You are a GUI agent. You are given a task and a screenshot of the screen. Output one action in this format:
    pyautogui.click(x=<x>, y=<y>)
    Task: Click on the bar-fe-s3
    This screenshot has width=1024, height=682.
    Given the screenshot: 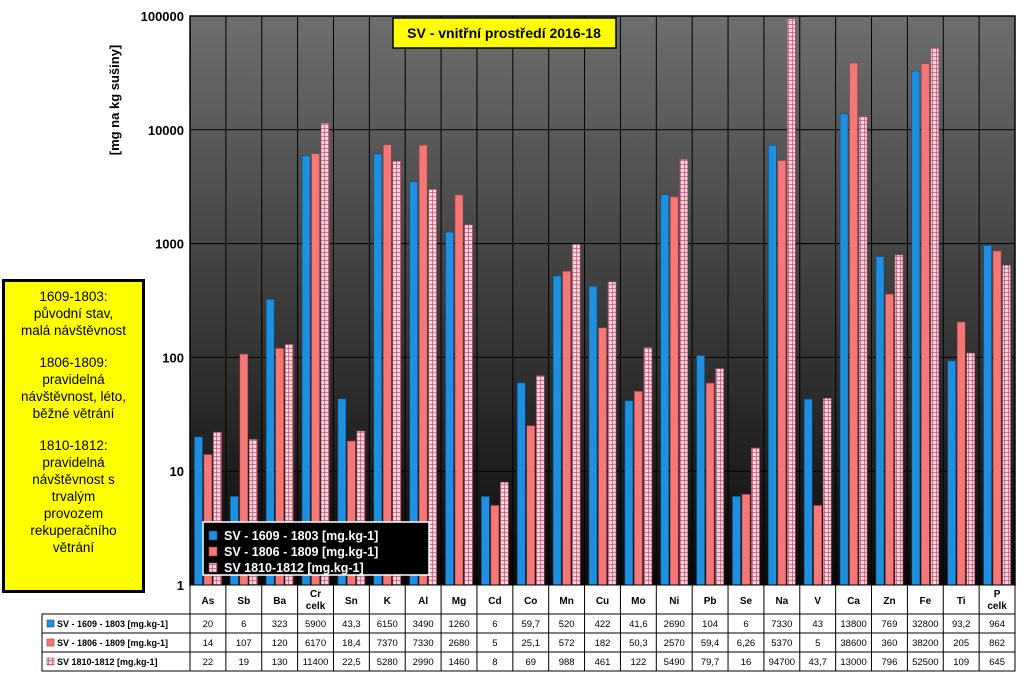 What is the action you would take?
    pyautogui.click(x=935, y=316)
    